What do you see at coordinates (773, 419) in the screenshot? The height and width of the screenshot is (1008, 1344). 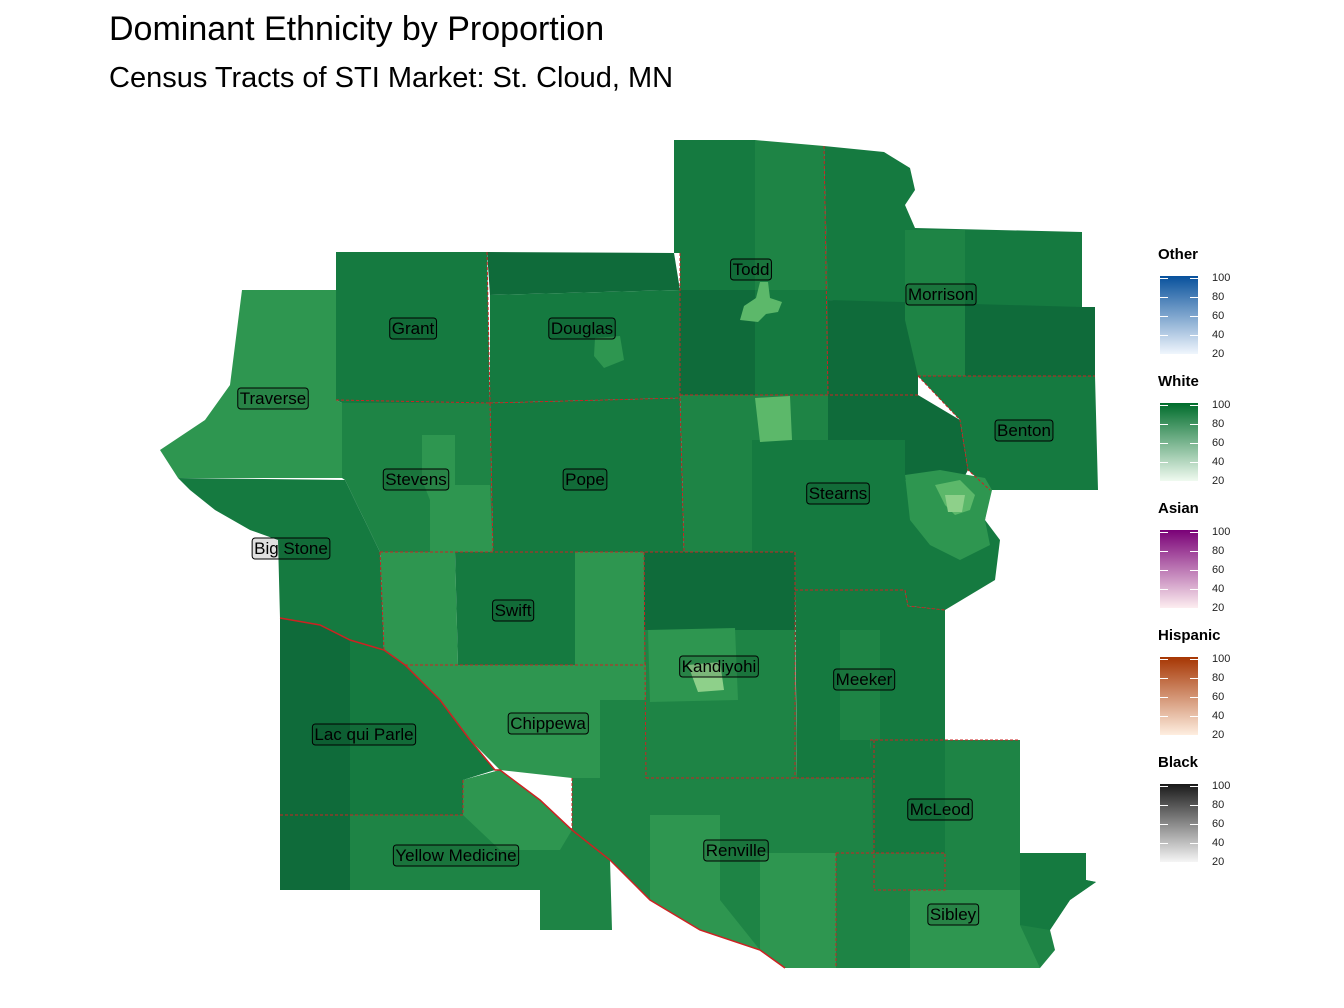 I see `tract-stearns-paynesville` at bounding box center [773, 419].